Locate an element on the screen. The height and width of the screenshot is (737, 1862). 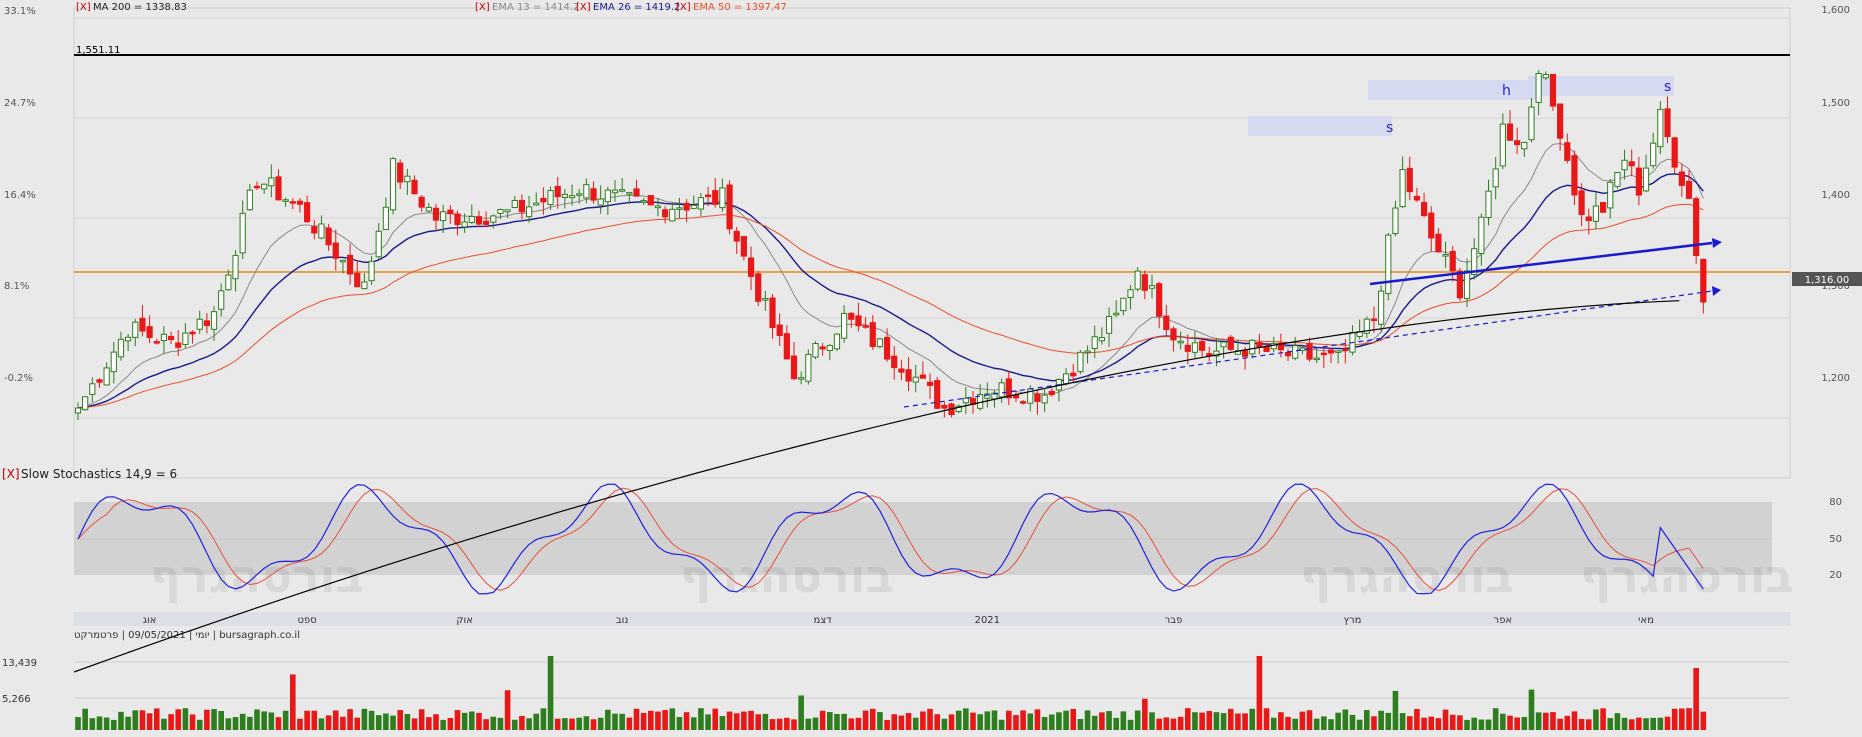
trend-line-upper is located at coordinates (1541, 263).